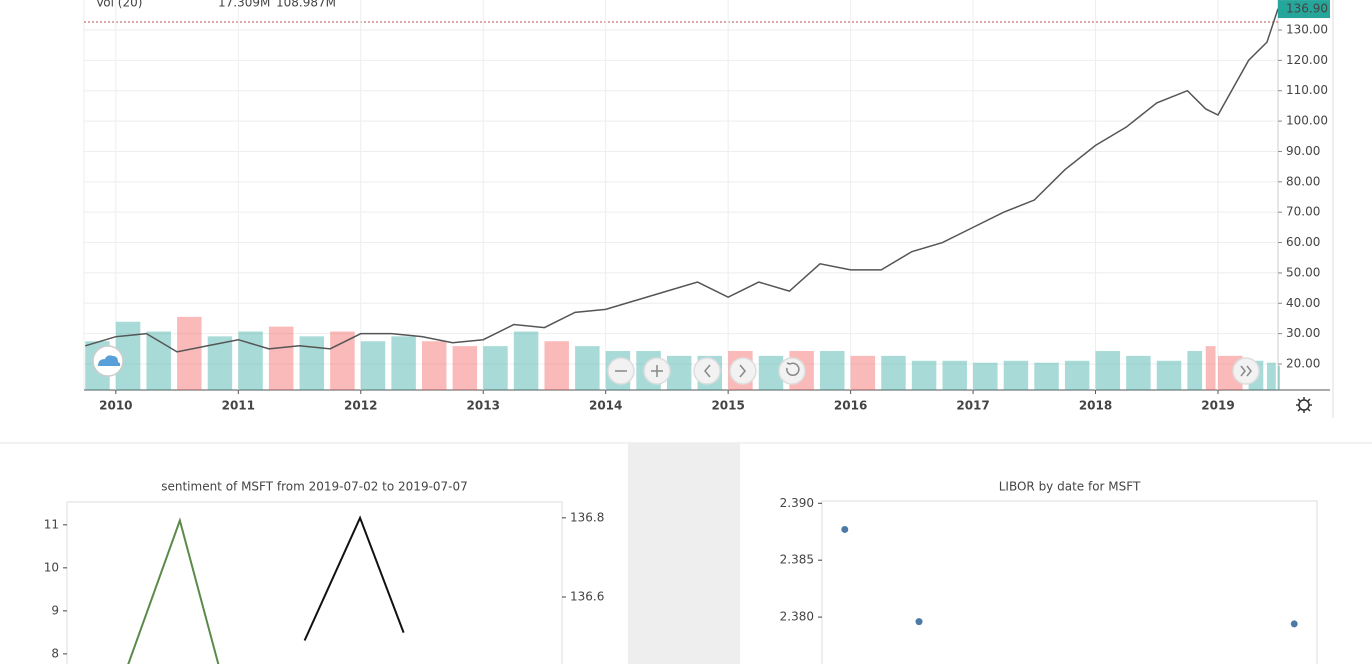 This screenshot has height=664, width=1372. I want to click on scroll-right-button, so click(743, 371).